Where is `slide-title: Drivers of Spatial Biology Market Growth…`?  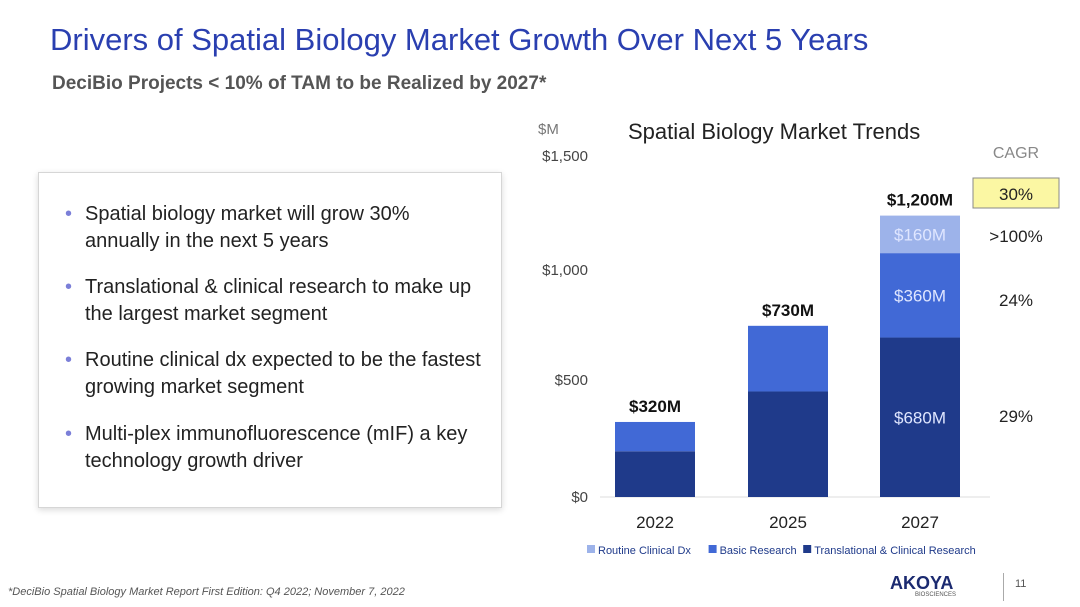 slide-title: Drivers of Spatial Biology Market Growth… is located at coordinates (459, 39).